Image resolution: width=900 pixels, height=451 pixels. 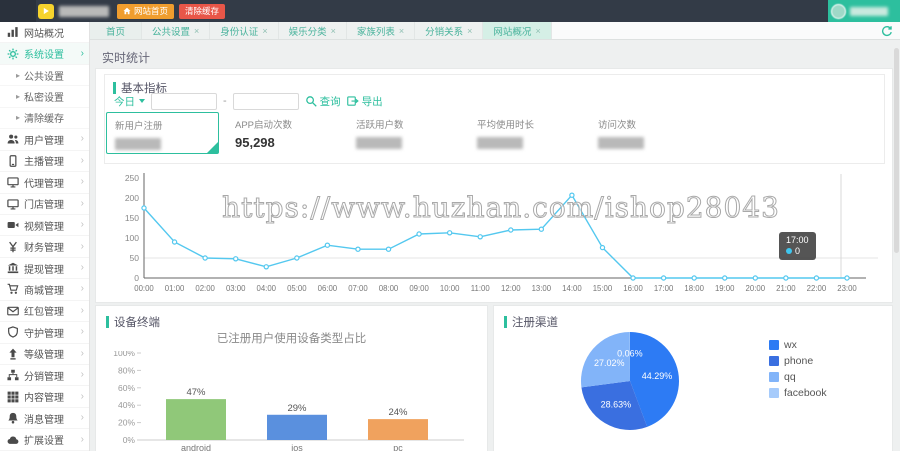 I want to click on tab-6: 网站概况 ×, so click(x=517, y=30).